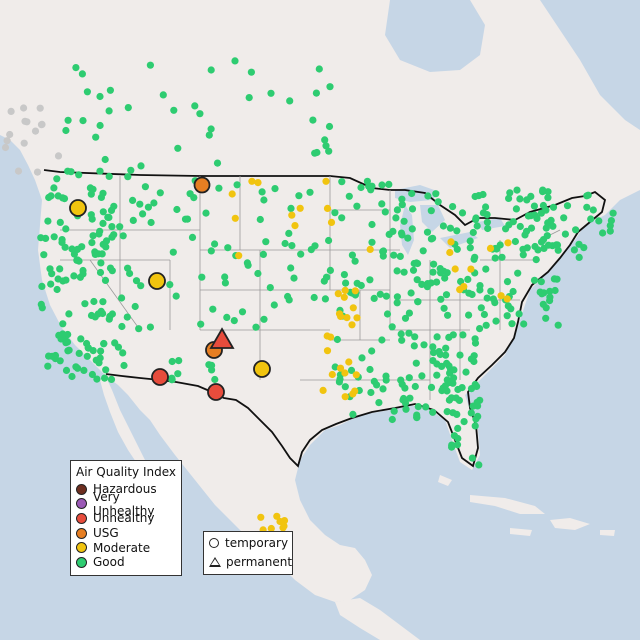  I want to click on monitor-pacific-northwest, so click(78, 208).